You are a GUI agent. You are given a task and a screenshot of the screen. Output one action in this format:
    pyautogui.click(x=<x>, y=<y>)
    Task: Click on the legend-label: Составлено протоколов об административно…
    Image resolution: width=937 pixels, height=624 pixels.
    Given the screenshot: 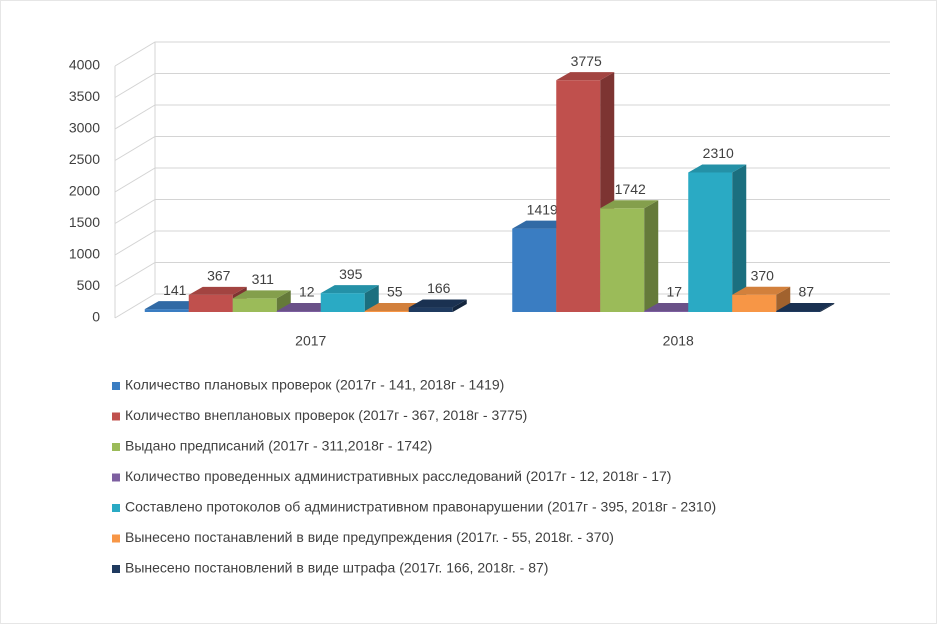 What is the action you would take?
    pyautogui.click(x=420, y=507)
    